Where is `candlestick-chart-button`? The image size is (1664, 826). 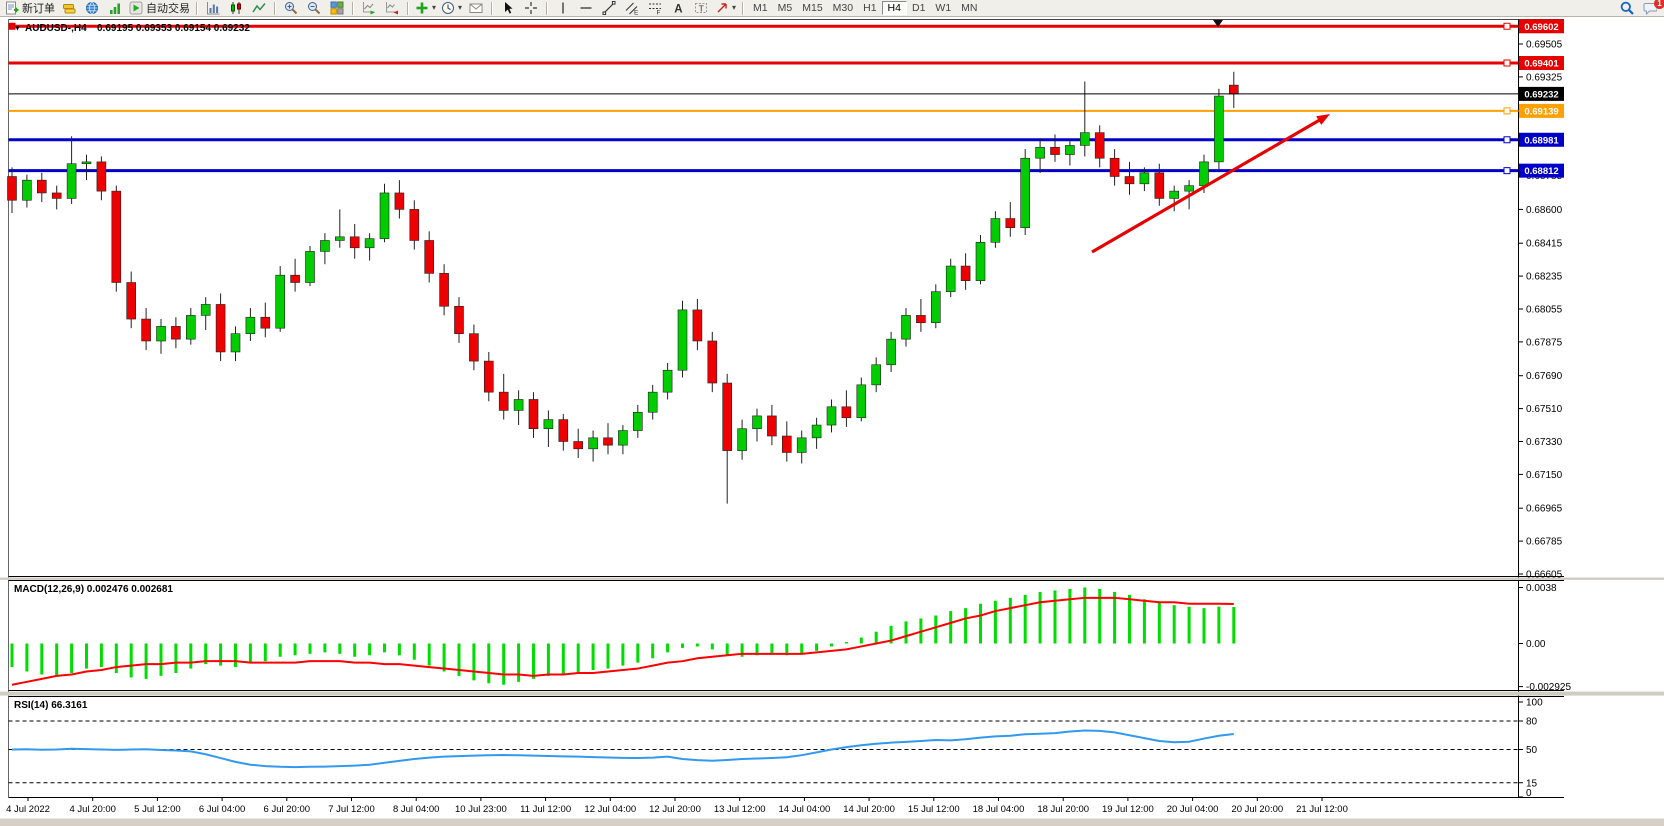 candlestick-chart-button is located at coordinates (236, 8).